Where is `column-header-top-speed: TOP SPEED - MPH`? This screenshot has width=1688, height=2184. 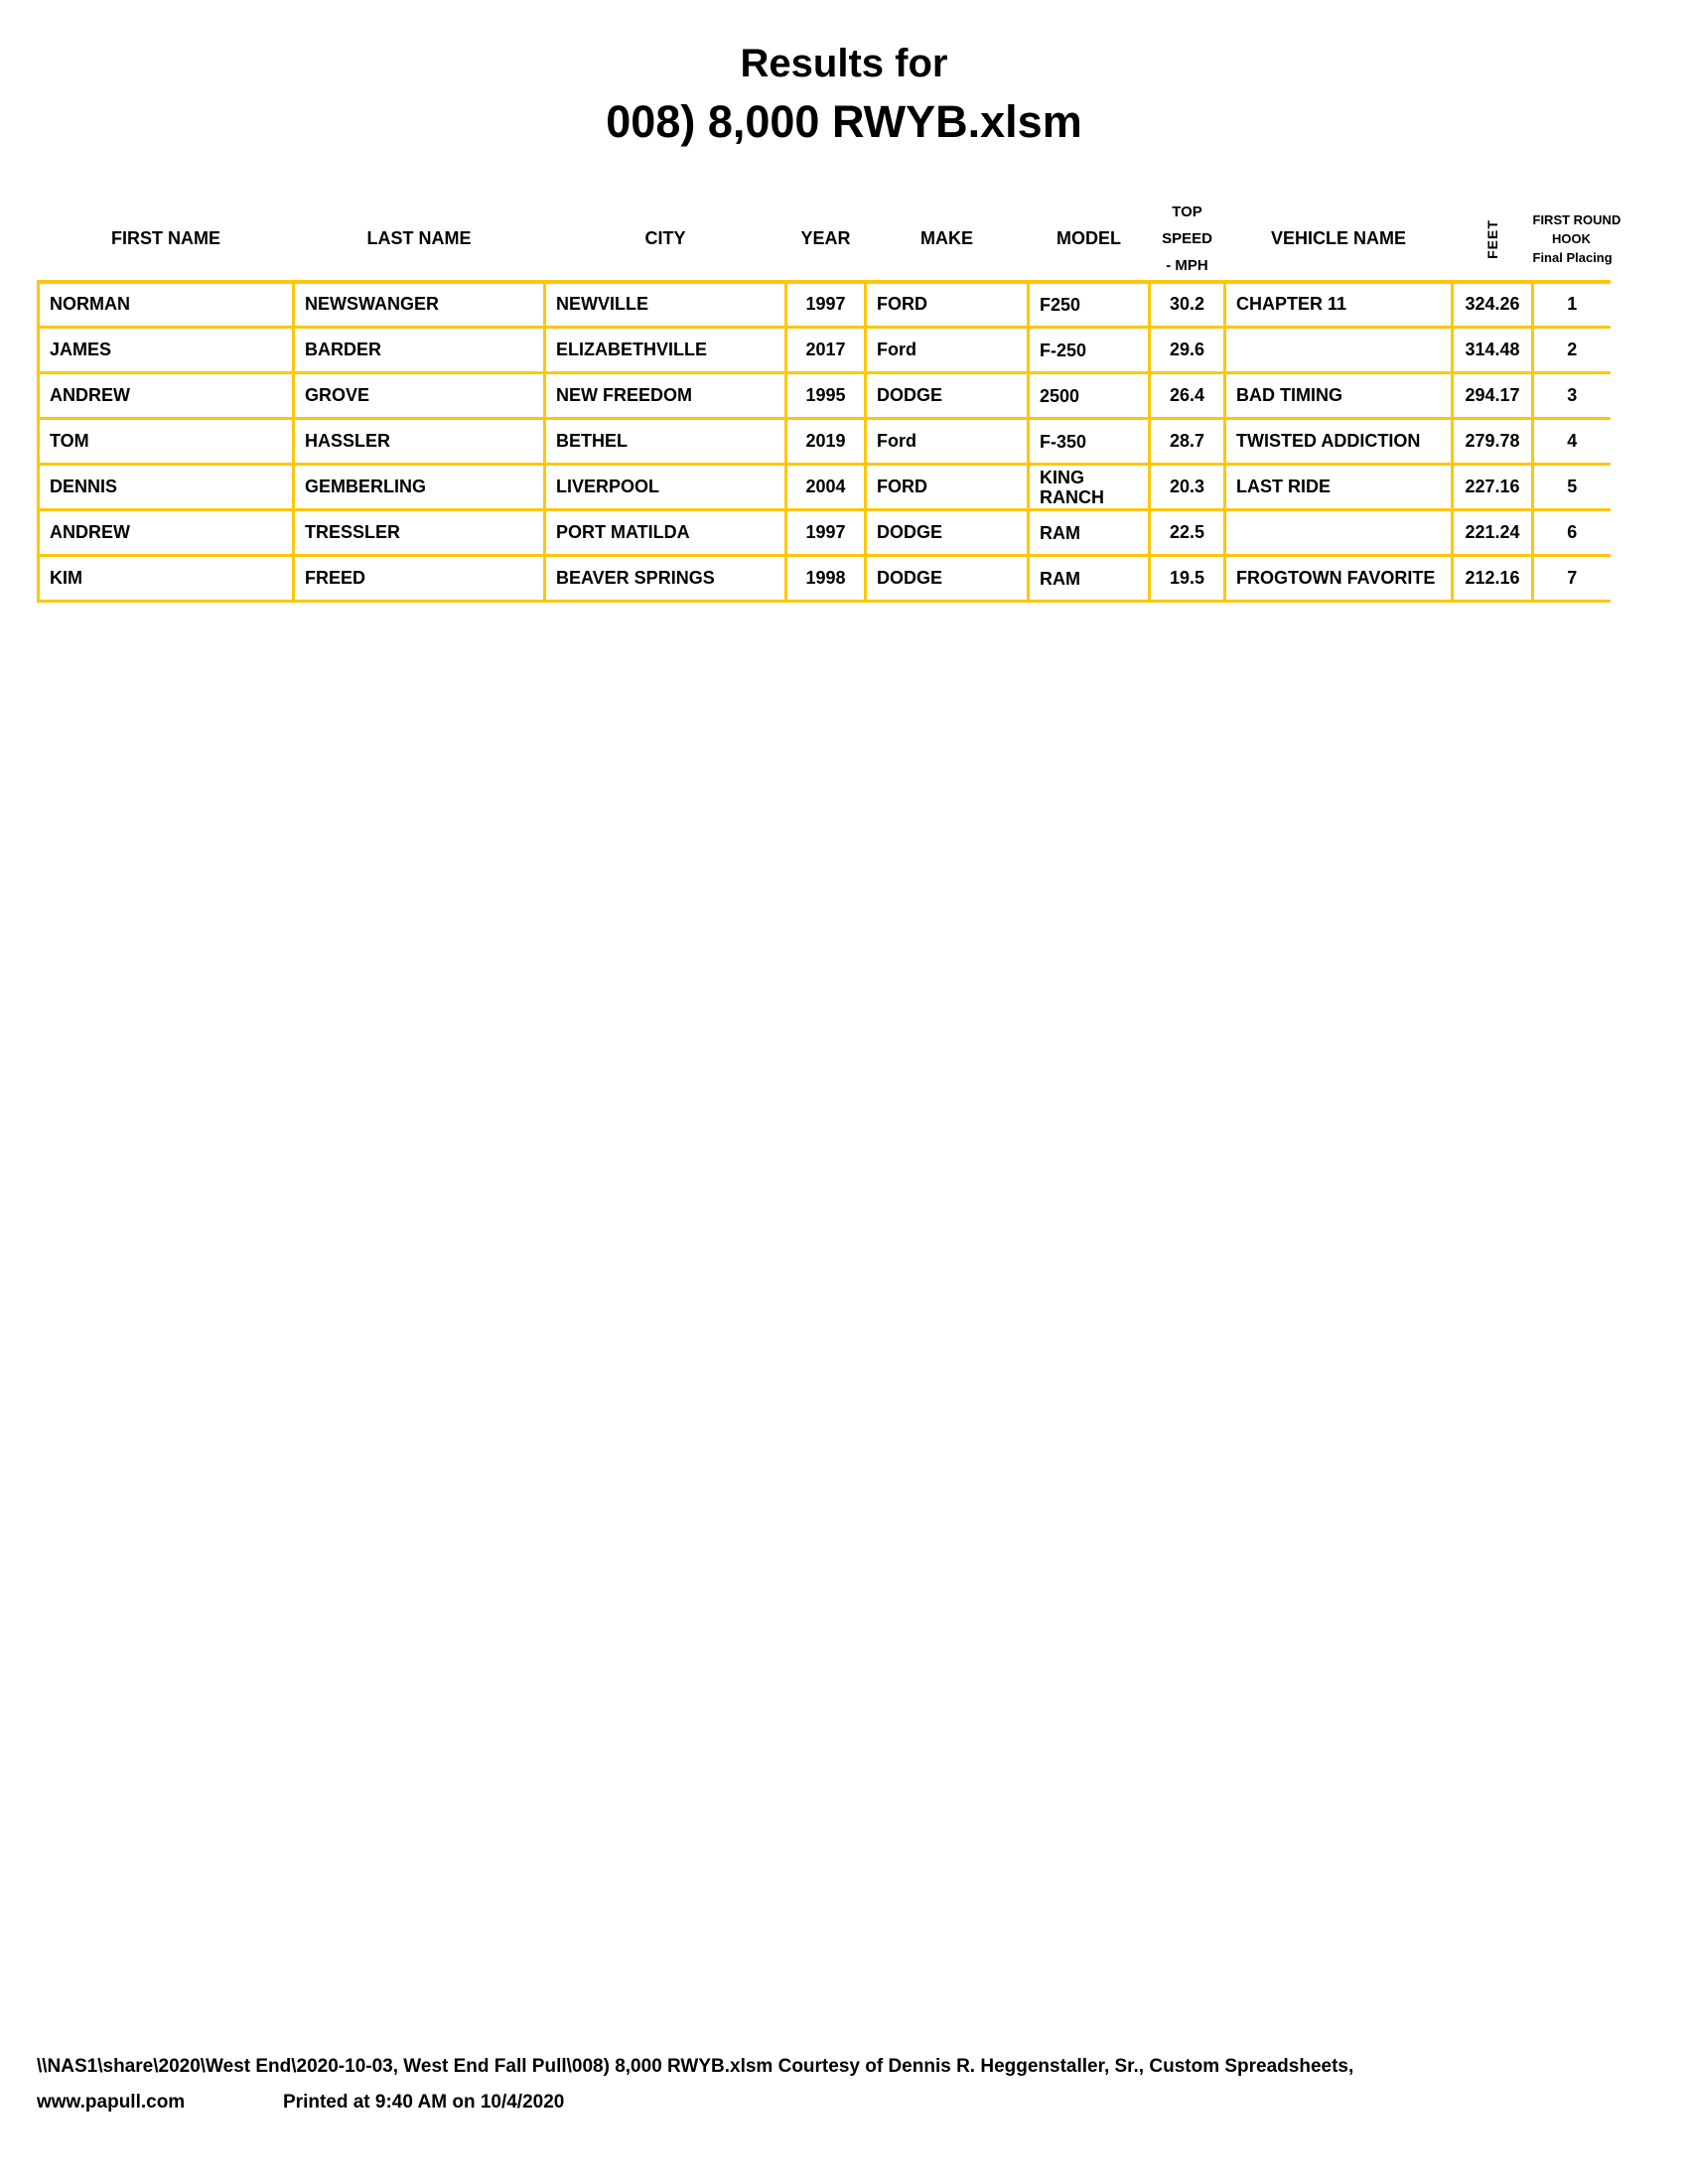 column-header-top-speed: TOP SPEED - MPH is located at coordinates (1187, 240).